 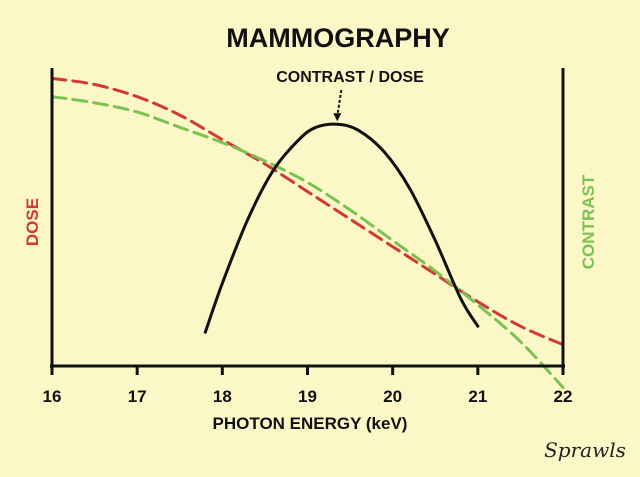 I want to click on contrast-axis-label: CONTRAST, so click(x=588, y=221).